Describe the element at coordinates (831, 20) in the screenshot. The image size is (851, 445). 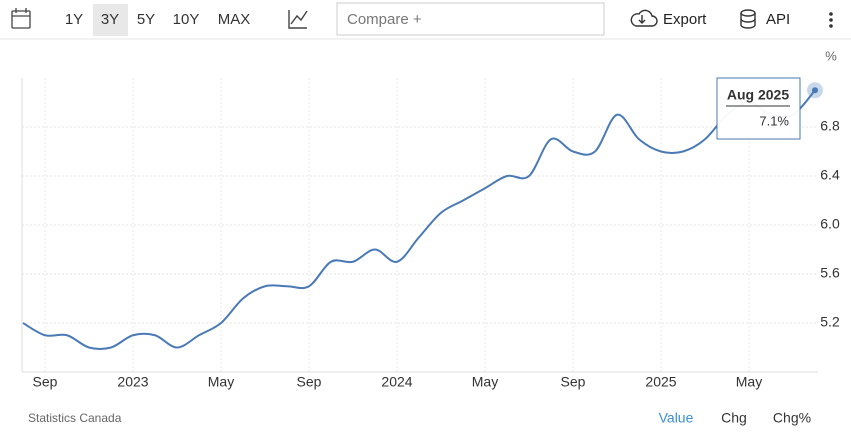
I see `menu-icon` at that location.